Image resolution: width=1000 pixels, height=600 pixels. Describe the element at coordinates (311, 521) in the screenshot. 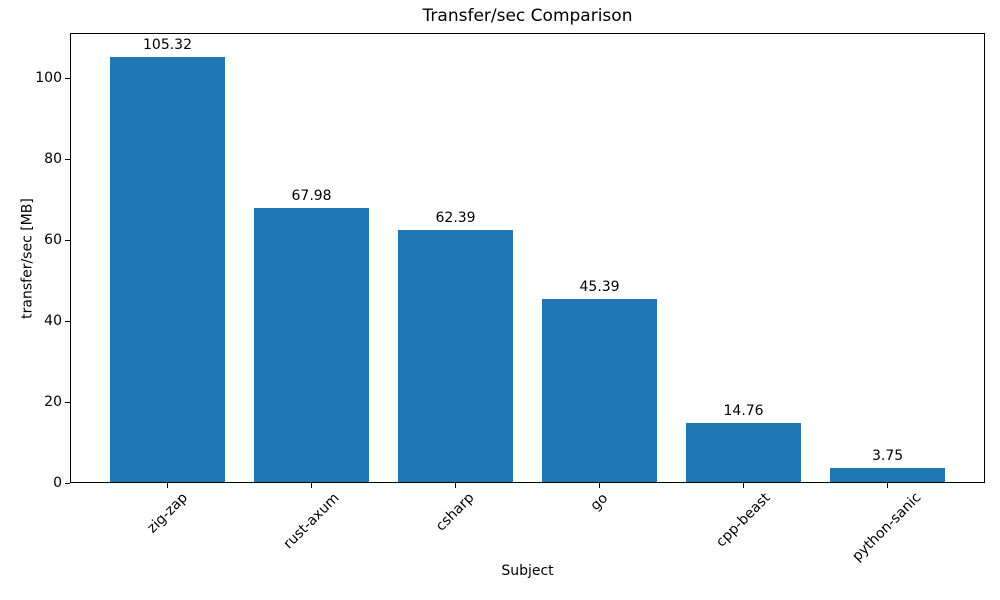

I see `x-tick-label: rust-axum` at that location.